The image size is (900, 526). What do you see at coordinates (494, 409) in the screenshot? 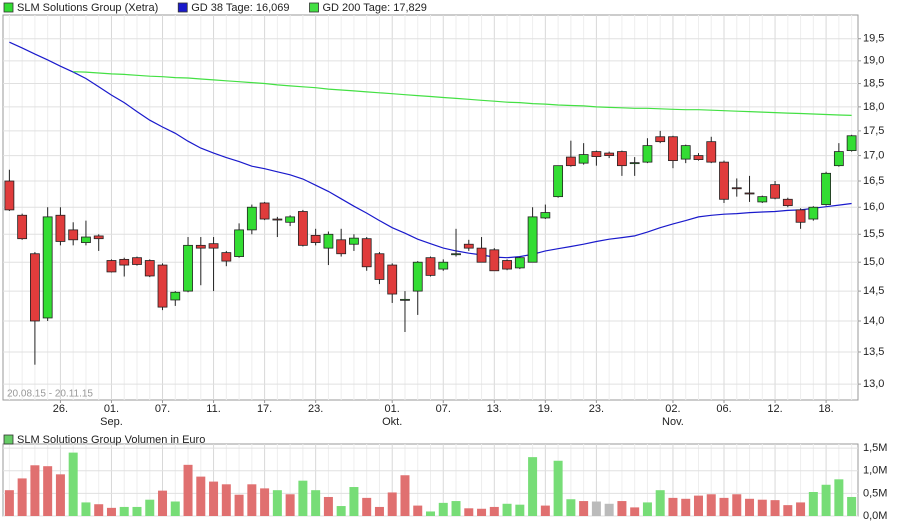
I see `x-tick-label: 13.` at bounding box center [494, 409].